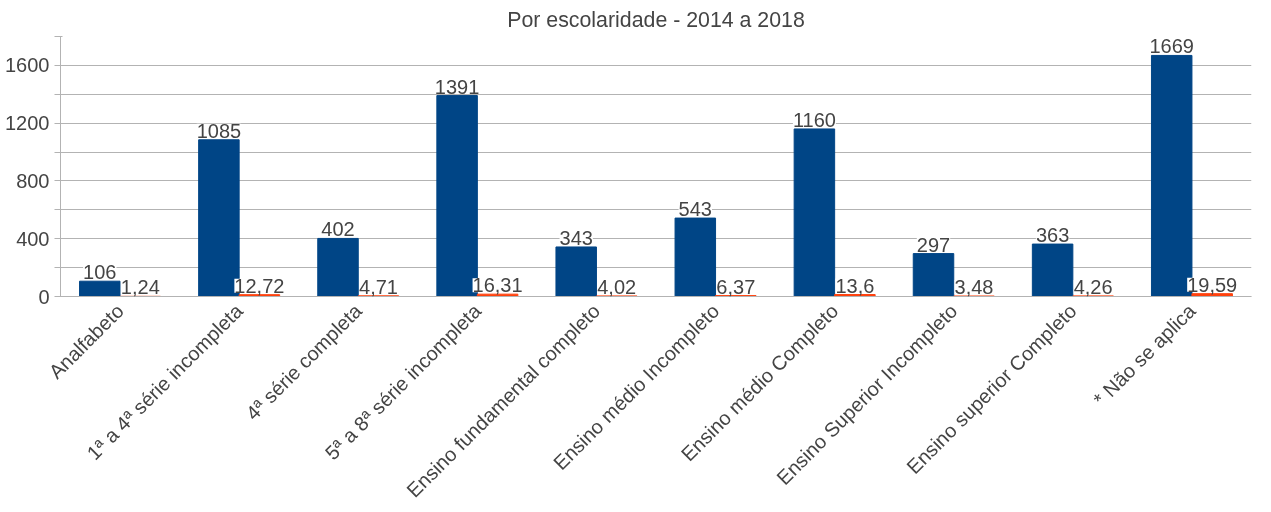  I want to click on y-tick-label: 0, so click(44, 296).